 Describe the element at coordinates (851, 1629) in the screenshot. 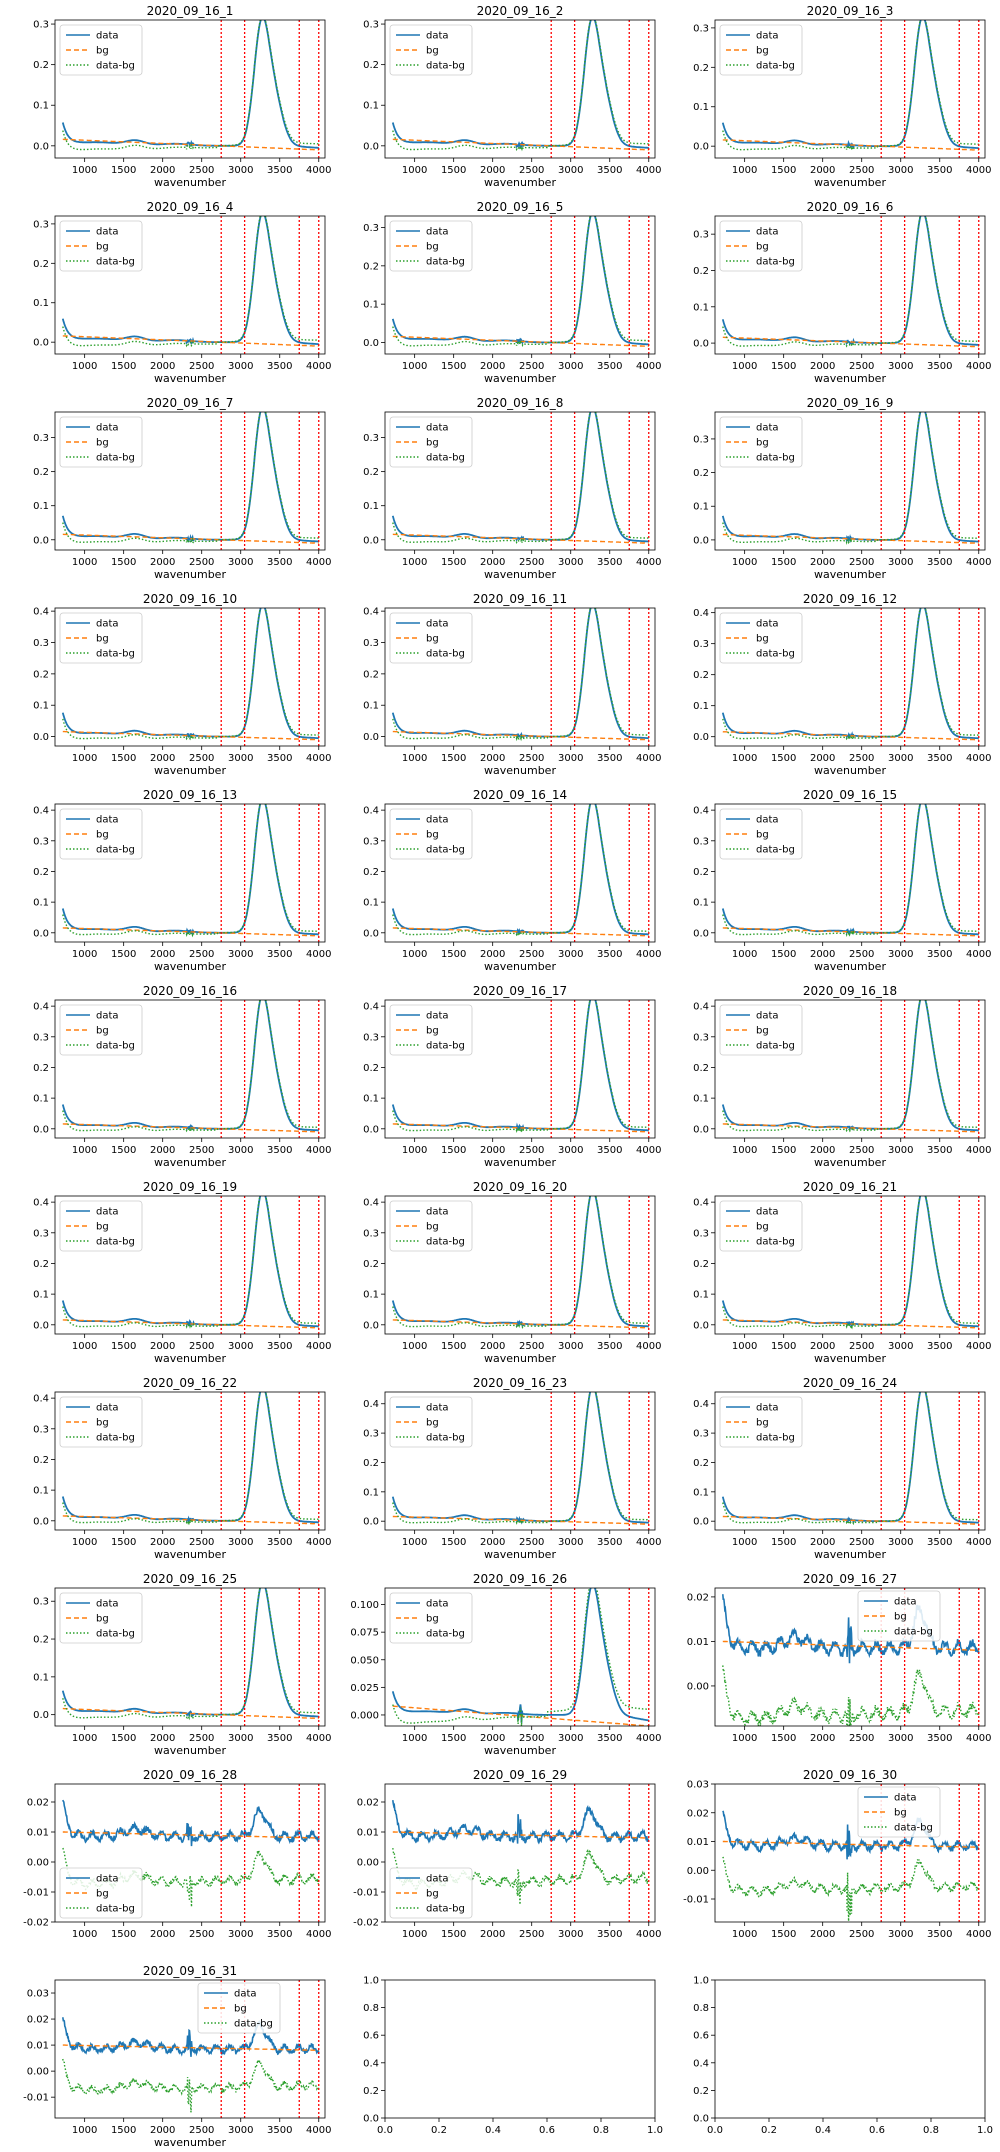

I see `series-data-line` at that location.